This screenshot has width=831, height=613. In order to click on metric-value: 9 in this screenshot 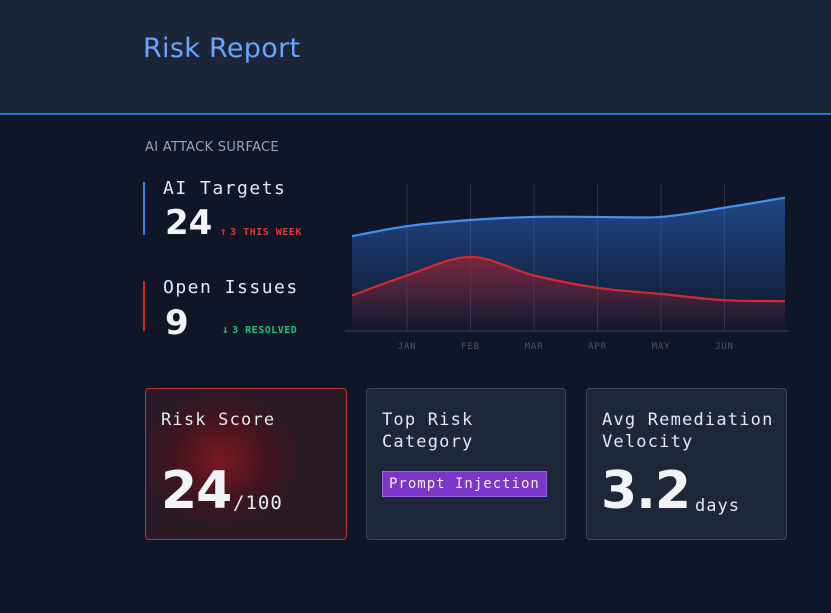, I will do `click(177, 323)`.